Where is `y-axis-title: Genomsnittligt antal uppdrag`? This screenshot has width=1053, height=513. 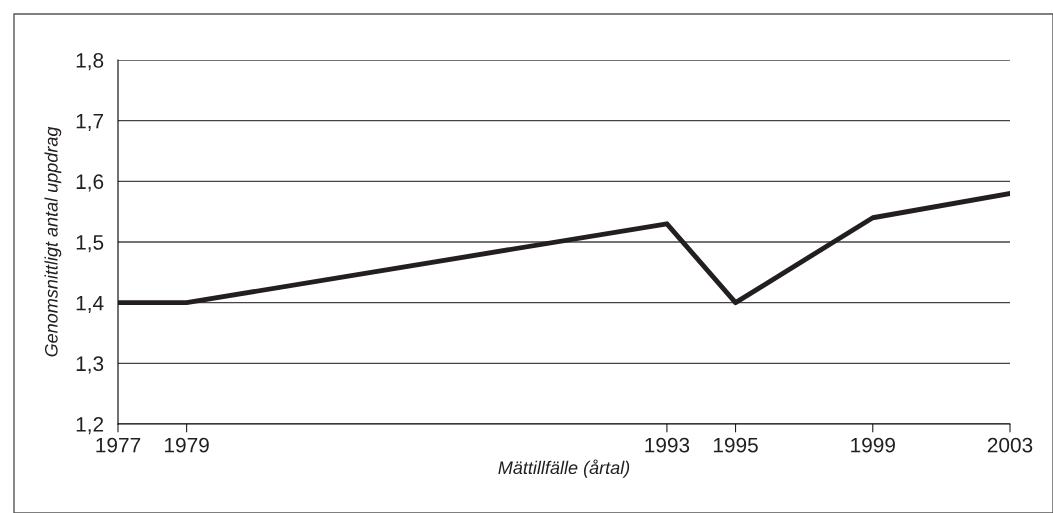
y-axis-title: Genomsnittligt antal uppdrag is located at coordinates (53, 241).